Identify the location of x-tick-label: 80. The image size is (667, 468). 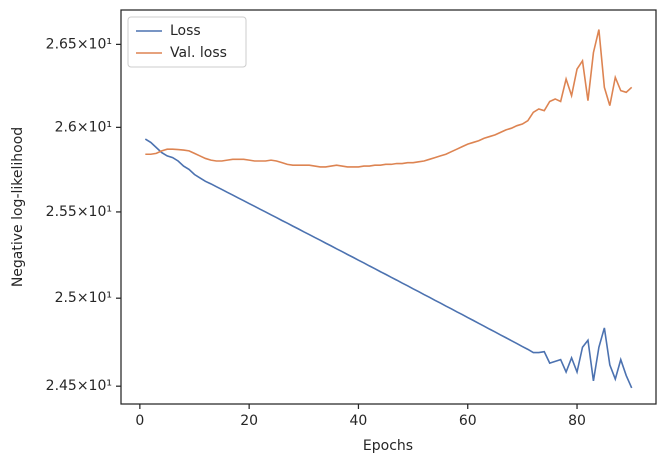
(577, 421).